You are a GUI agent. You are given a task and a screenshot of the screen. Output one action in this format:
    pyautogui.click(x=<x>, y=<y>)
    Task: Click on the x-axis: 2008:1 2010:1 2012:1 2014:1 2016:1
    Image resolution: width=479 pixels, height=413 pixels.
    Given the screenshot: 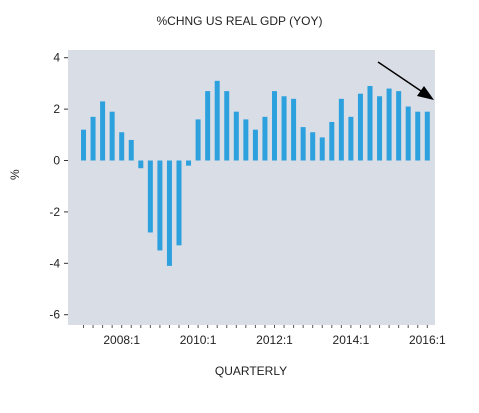 What is the action you would take?
    pyautogui.click(x=264, y=336)
    